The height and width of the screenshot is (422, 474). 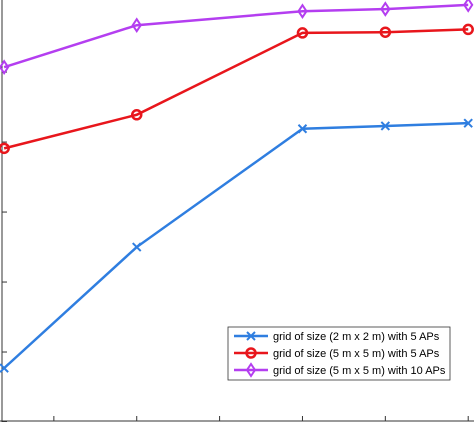 I want to click on legend-label: grid of size (5 m x 5 m) with 10 APs, so click(x=359, y=371).